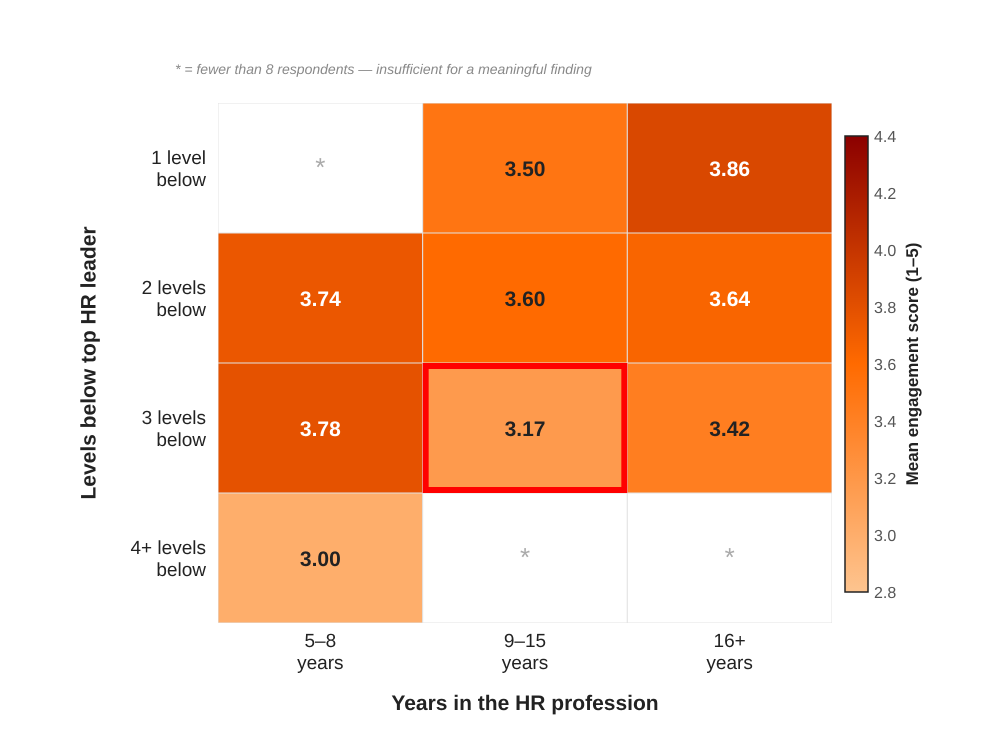  What do you see at coordinates (321, 429) in the screenshot?
I see `data-label: 3.78` at bounding box center [321, 429].